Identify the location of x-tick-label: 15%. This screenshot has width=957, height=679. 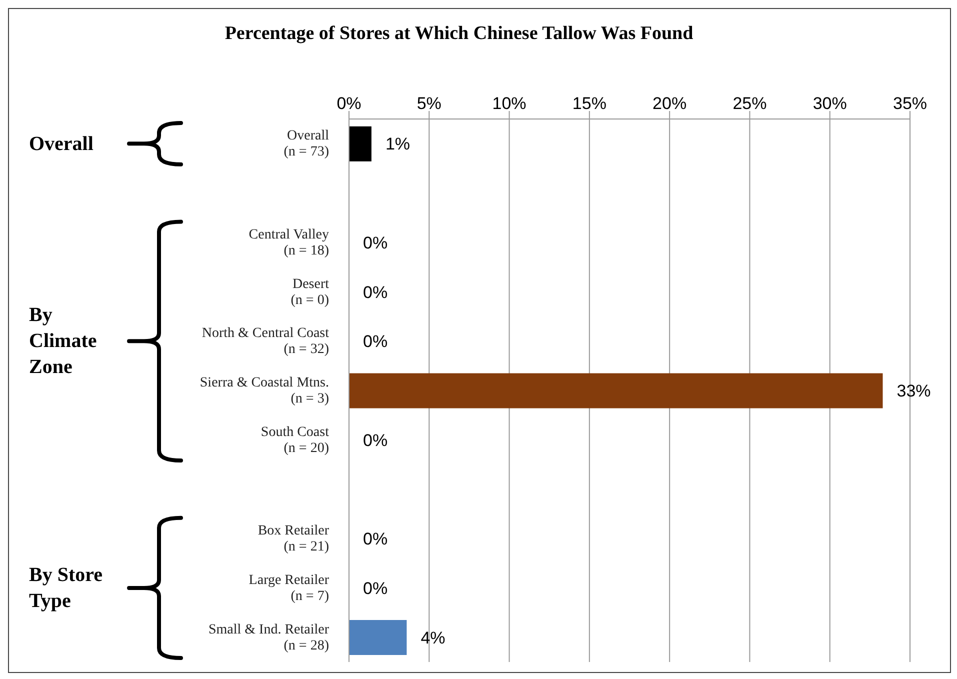
(589, 103).